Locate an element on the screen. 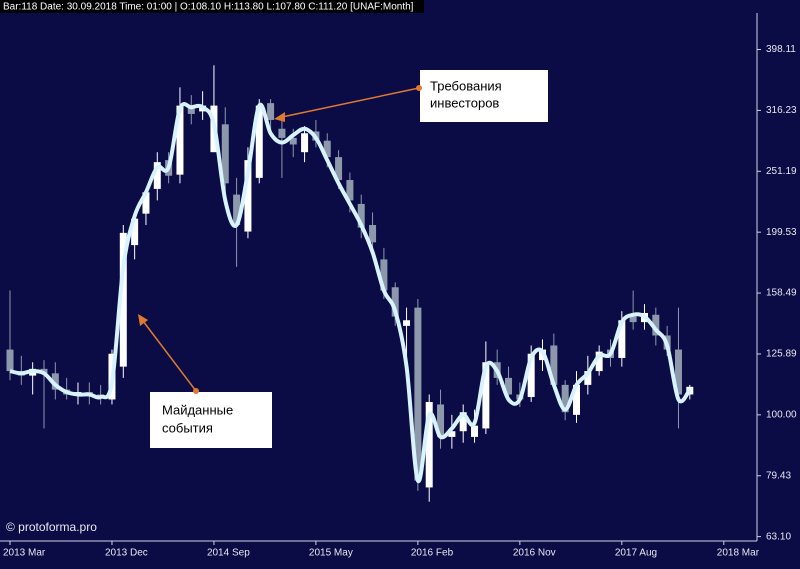 The width and height of the screenshot is (800, 569). x-tick-label: 2018 Mar is located at coordinates (738, 553).